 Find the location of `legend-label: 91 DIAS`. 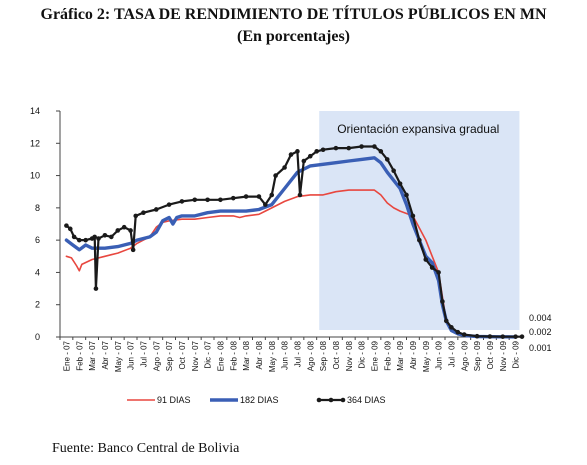

legend-label: 91 DIAS is located at coordinates (174, 400).